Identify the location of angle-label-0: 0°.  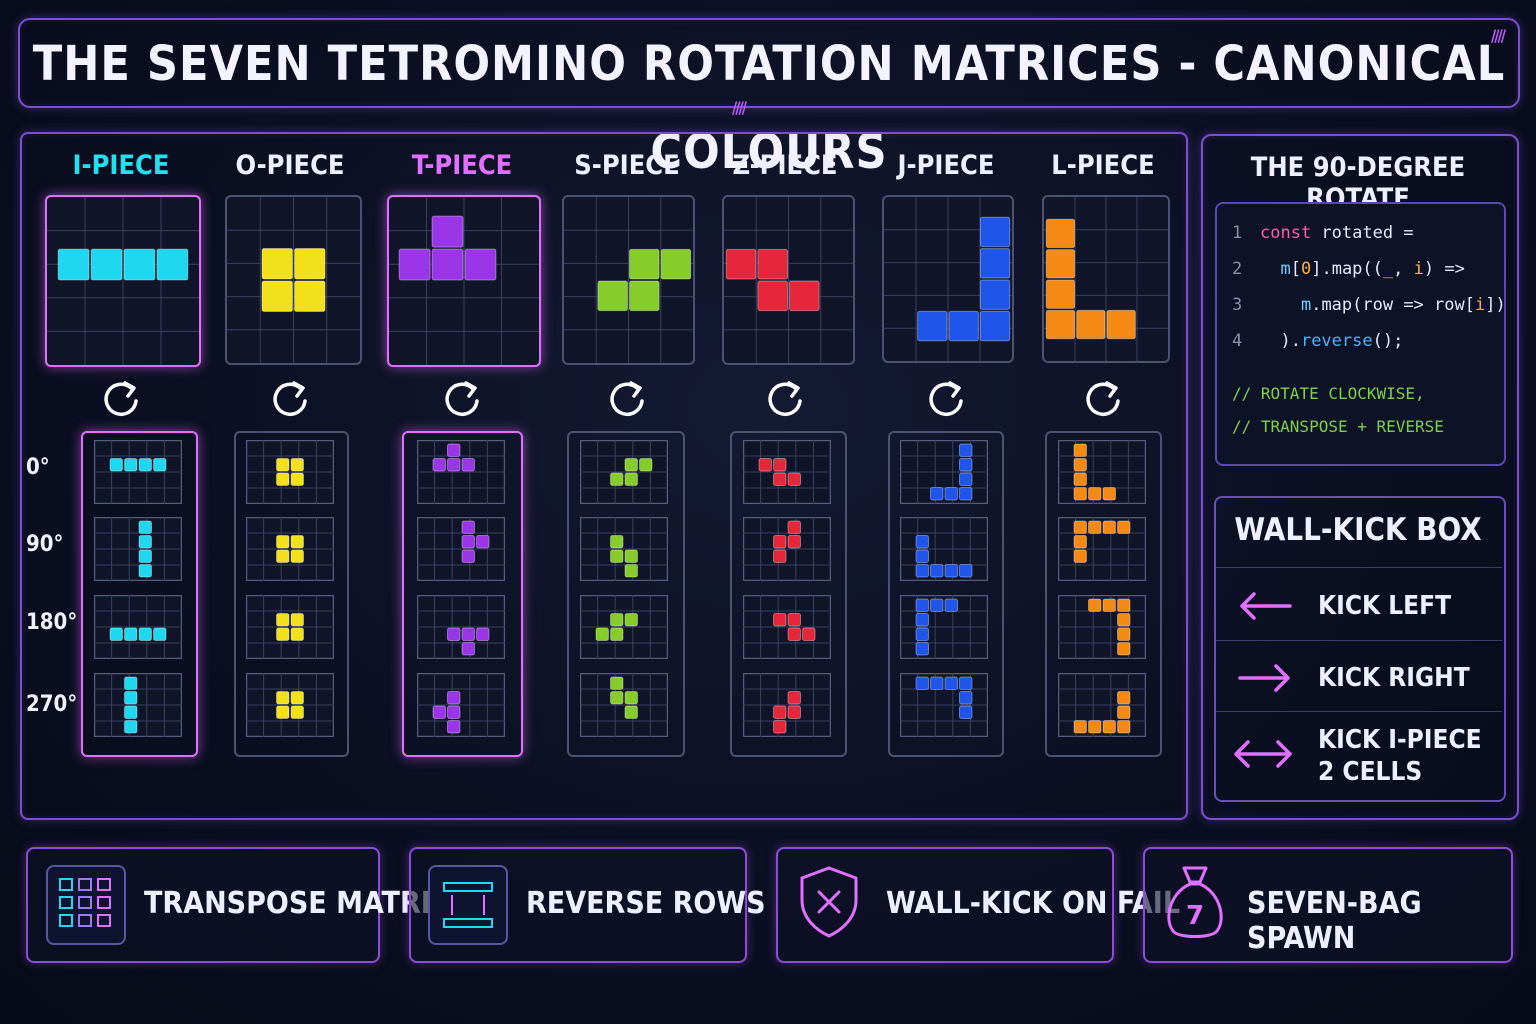
(38, 467).